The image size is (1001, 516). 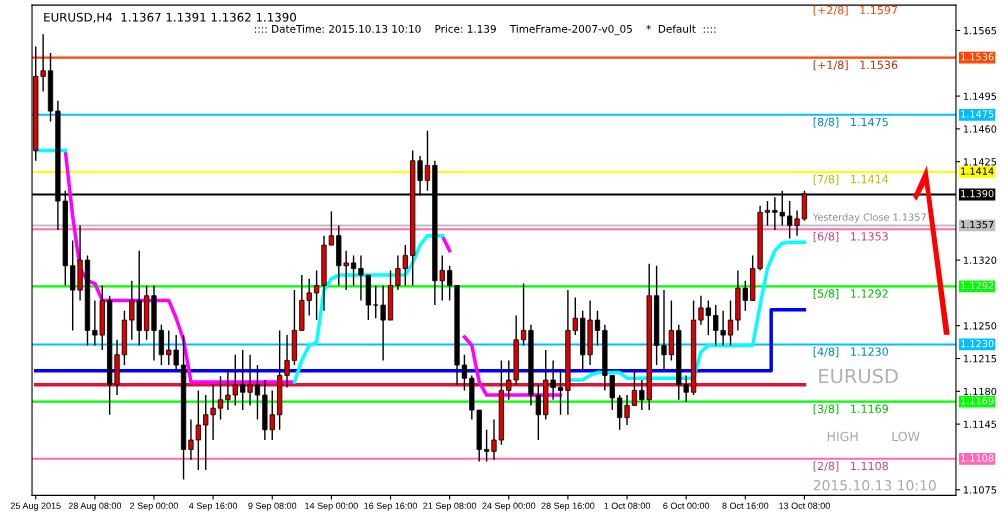 I want to click on ref-line-label: 1.1108, so click(x=977, y=458).